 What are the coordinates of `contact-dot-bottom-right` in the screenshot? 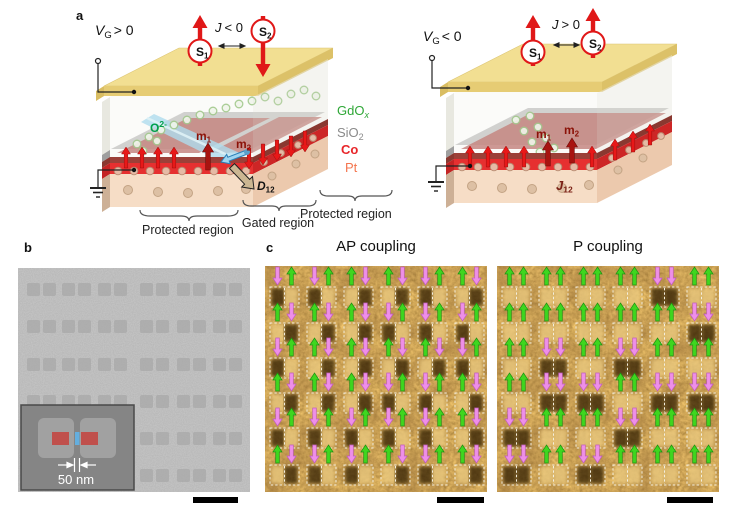 It's located at (470, 166).